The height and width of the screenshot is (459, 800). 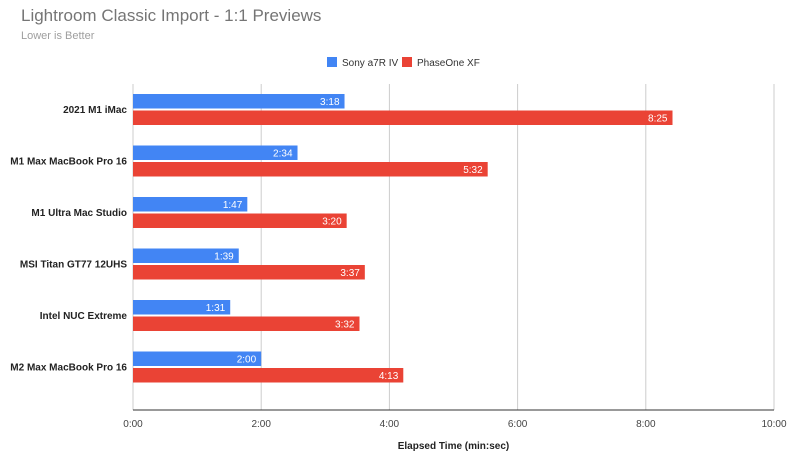 I want to click on data-label: 2:34, so click(x=283, y=153).